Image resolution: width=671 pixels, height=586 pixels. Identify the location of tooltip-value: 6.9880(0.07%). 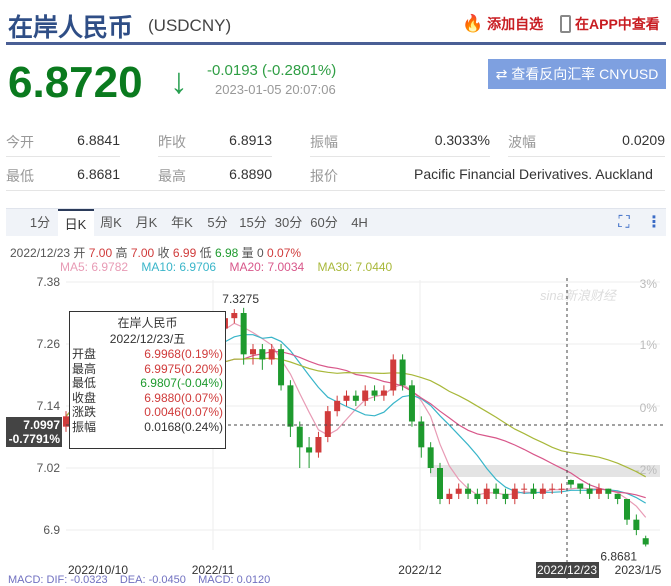
(183, 397).